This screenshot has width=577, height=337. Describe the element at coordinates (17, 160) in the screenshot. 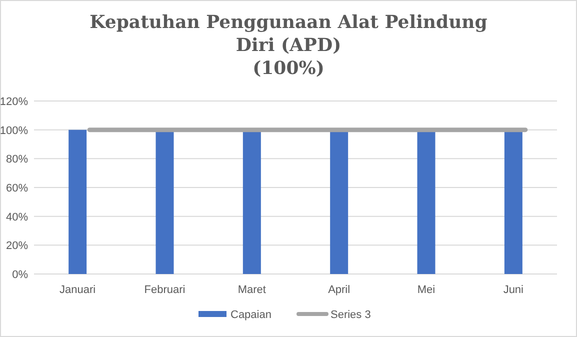

I see `y-tick-label: 80%` at that location.